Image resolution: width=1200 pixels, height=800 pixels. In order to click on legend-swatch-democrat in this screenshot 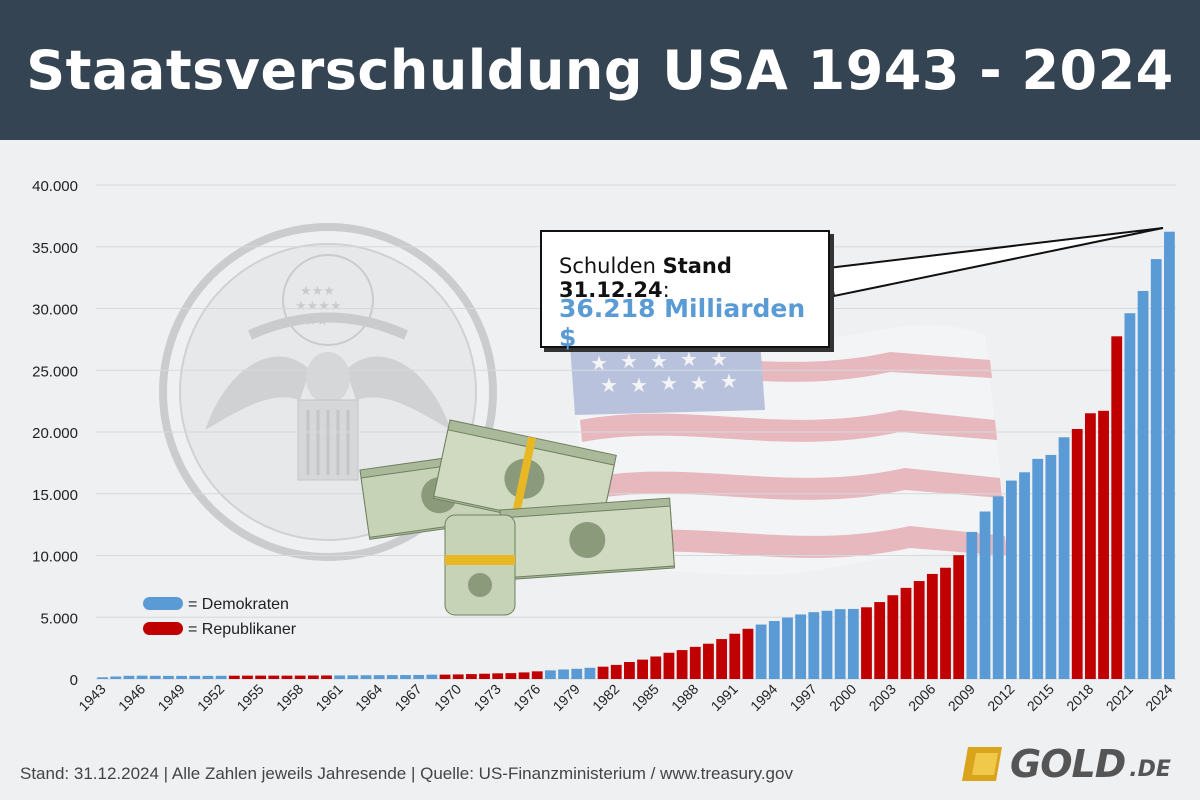, I will do `click(163, 603)`.